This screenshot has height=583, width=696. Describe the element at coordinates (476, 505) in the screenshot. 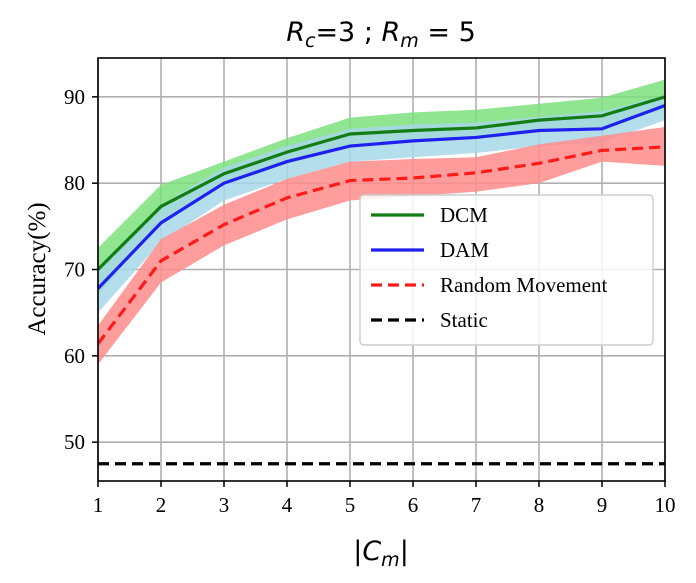

I see `x-tick-label: 7` at that location.